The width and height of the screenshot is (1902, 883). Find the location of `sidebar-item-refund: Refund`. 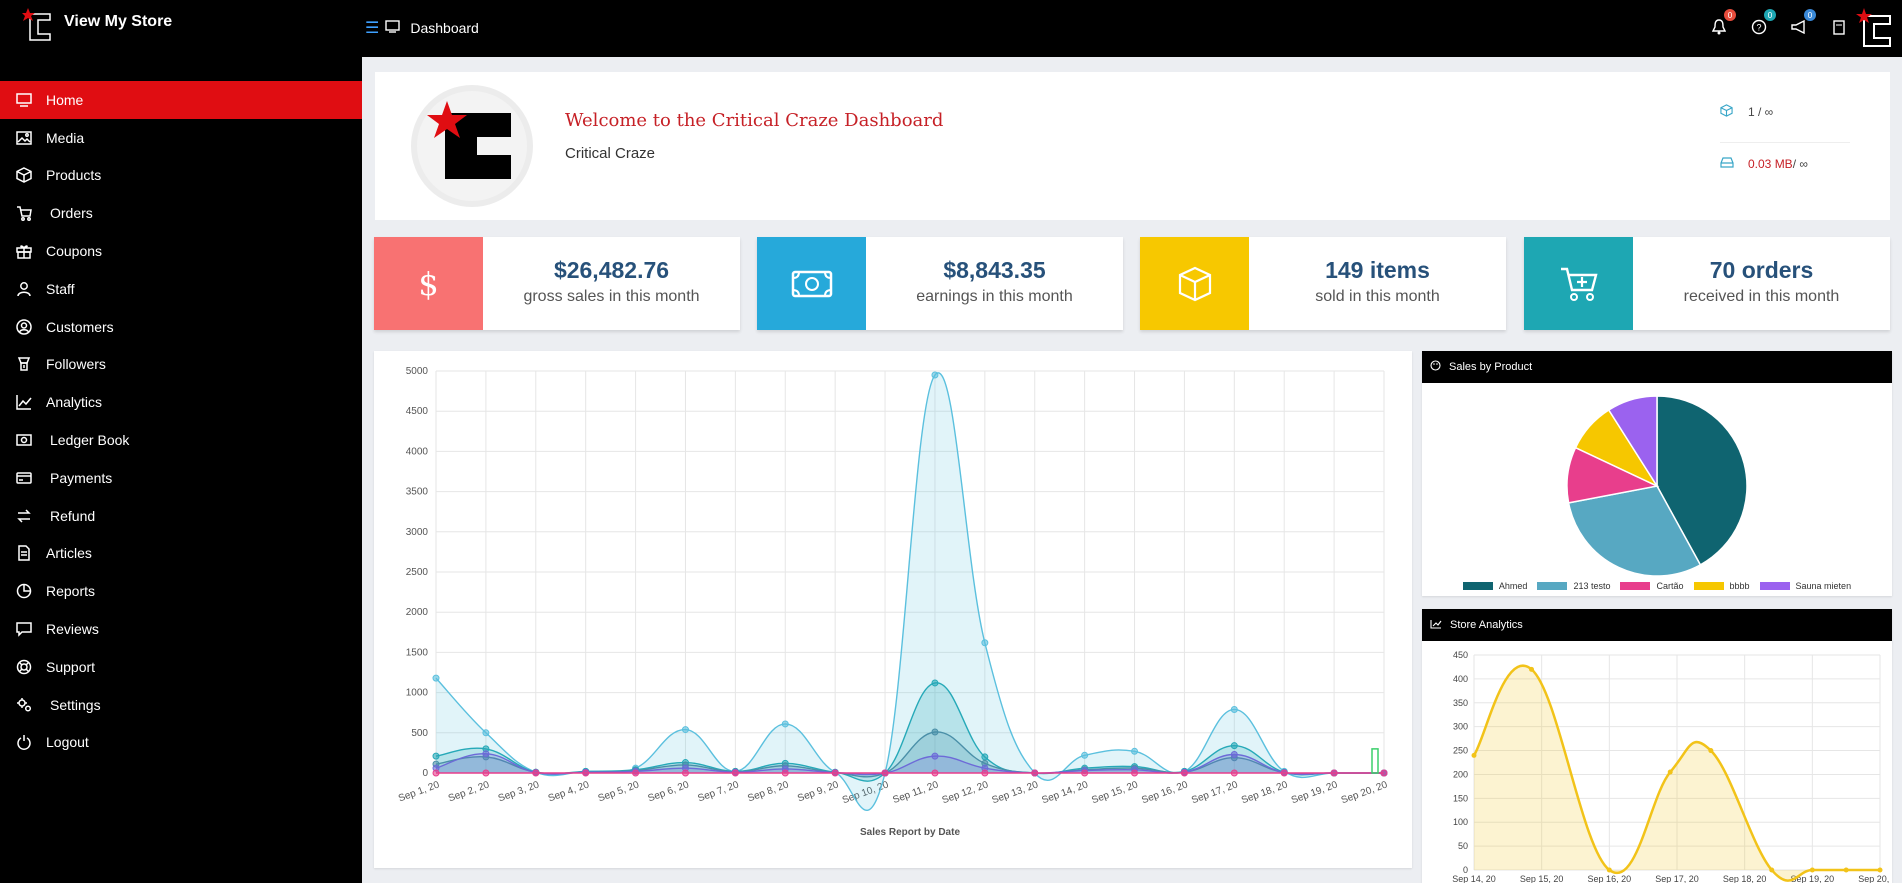

sidebar-item-refund: Refund is located at coordinates (181, 516).